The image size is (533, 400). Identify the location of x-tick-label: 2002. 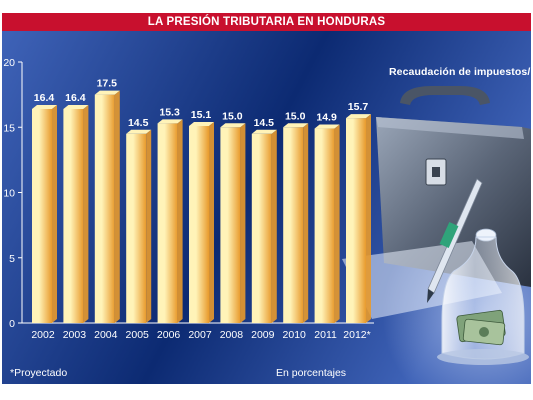
(43, 335).